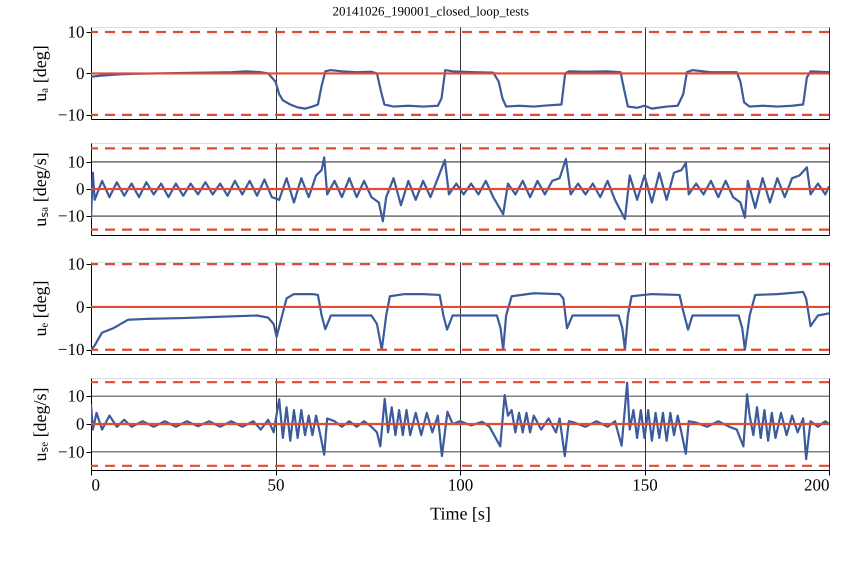  I want to click on x-tick-label: 200, so click(817, 485).